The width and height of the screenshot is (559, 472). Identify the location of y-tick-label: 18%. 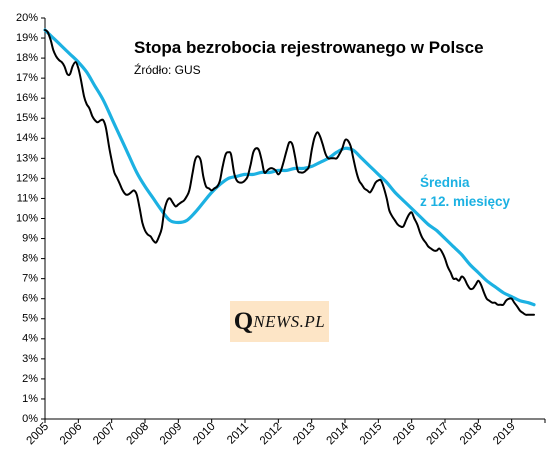
(27, 58).